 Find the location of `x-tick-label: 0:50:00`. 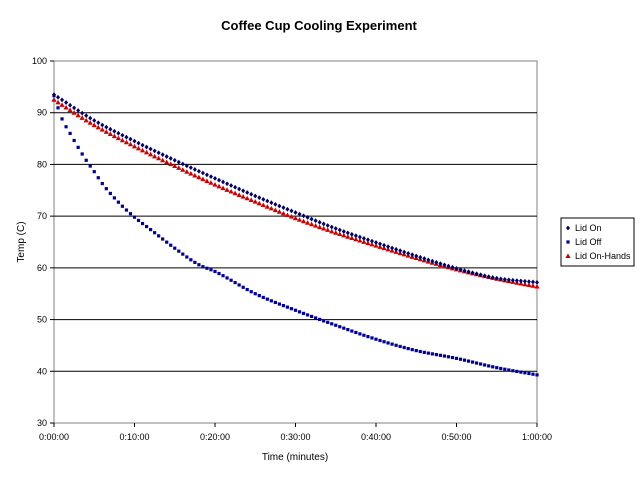

x-tick-label: 0:50:00 is located at coordinates (456, 437).